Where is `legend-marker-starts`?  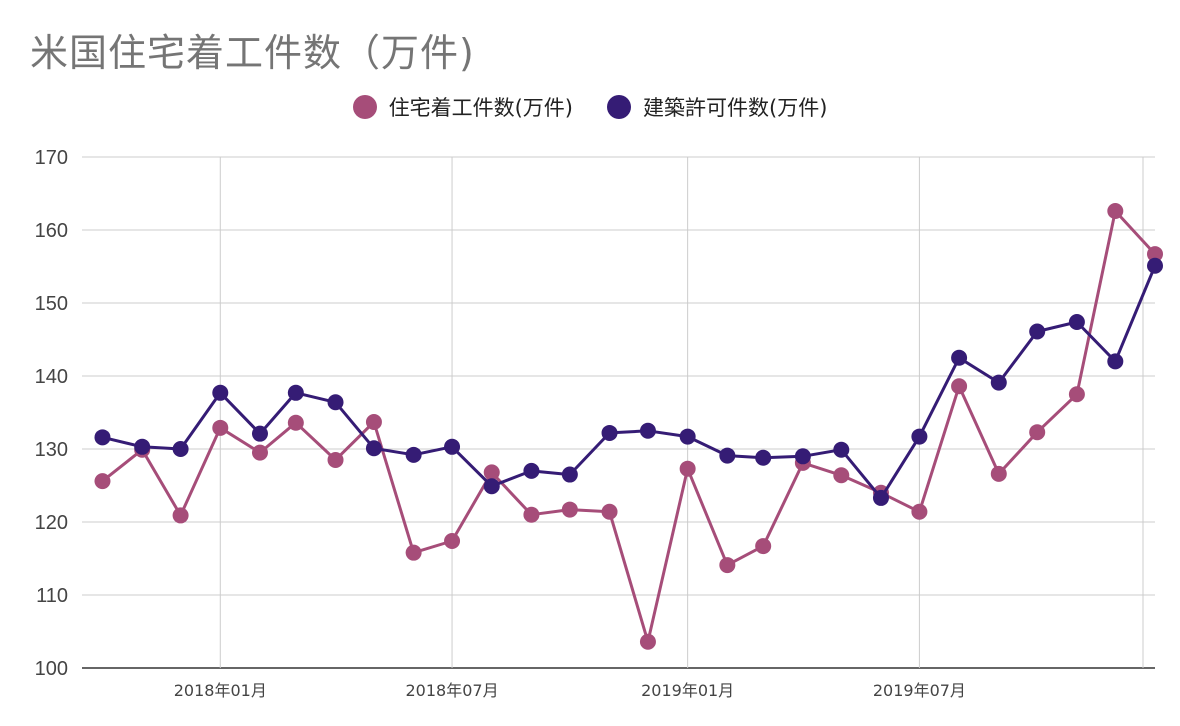
legend-marker-starts is located at coordinates (364, 107).